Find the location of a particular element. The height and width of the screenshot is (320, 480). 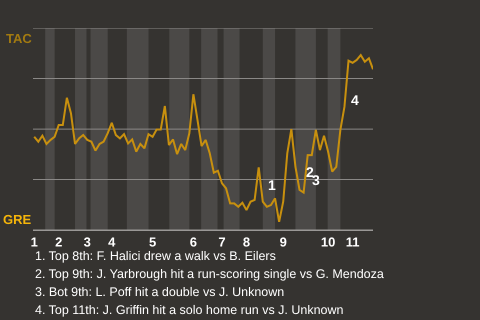

ref-line-label: GRE is located at coordinates (17, 219).